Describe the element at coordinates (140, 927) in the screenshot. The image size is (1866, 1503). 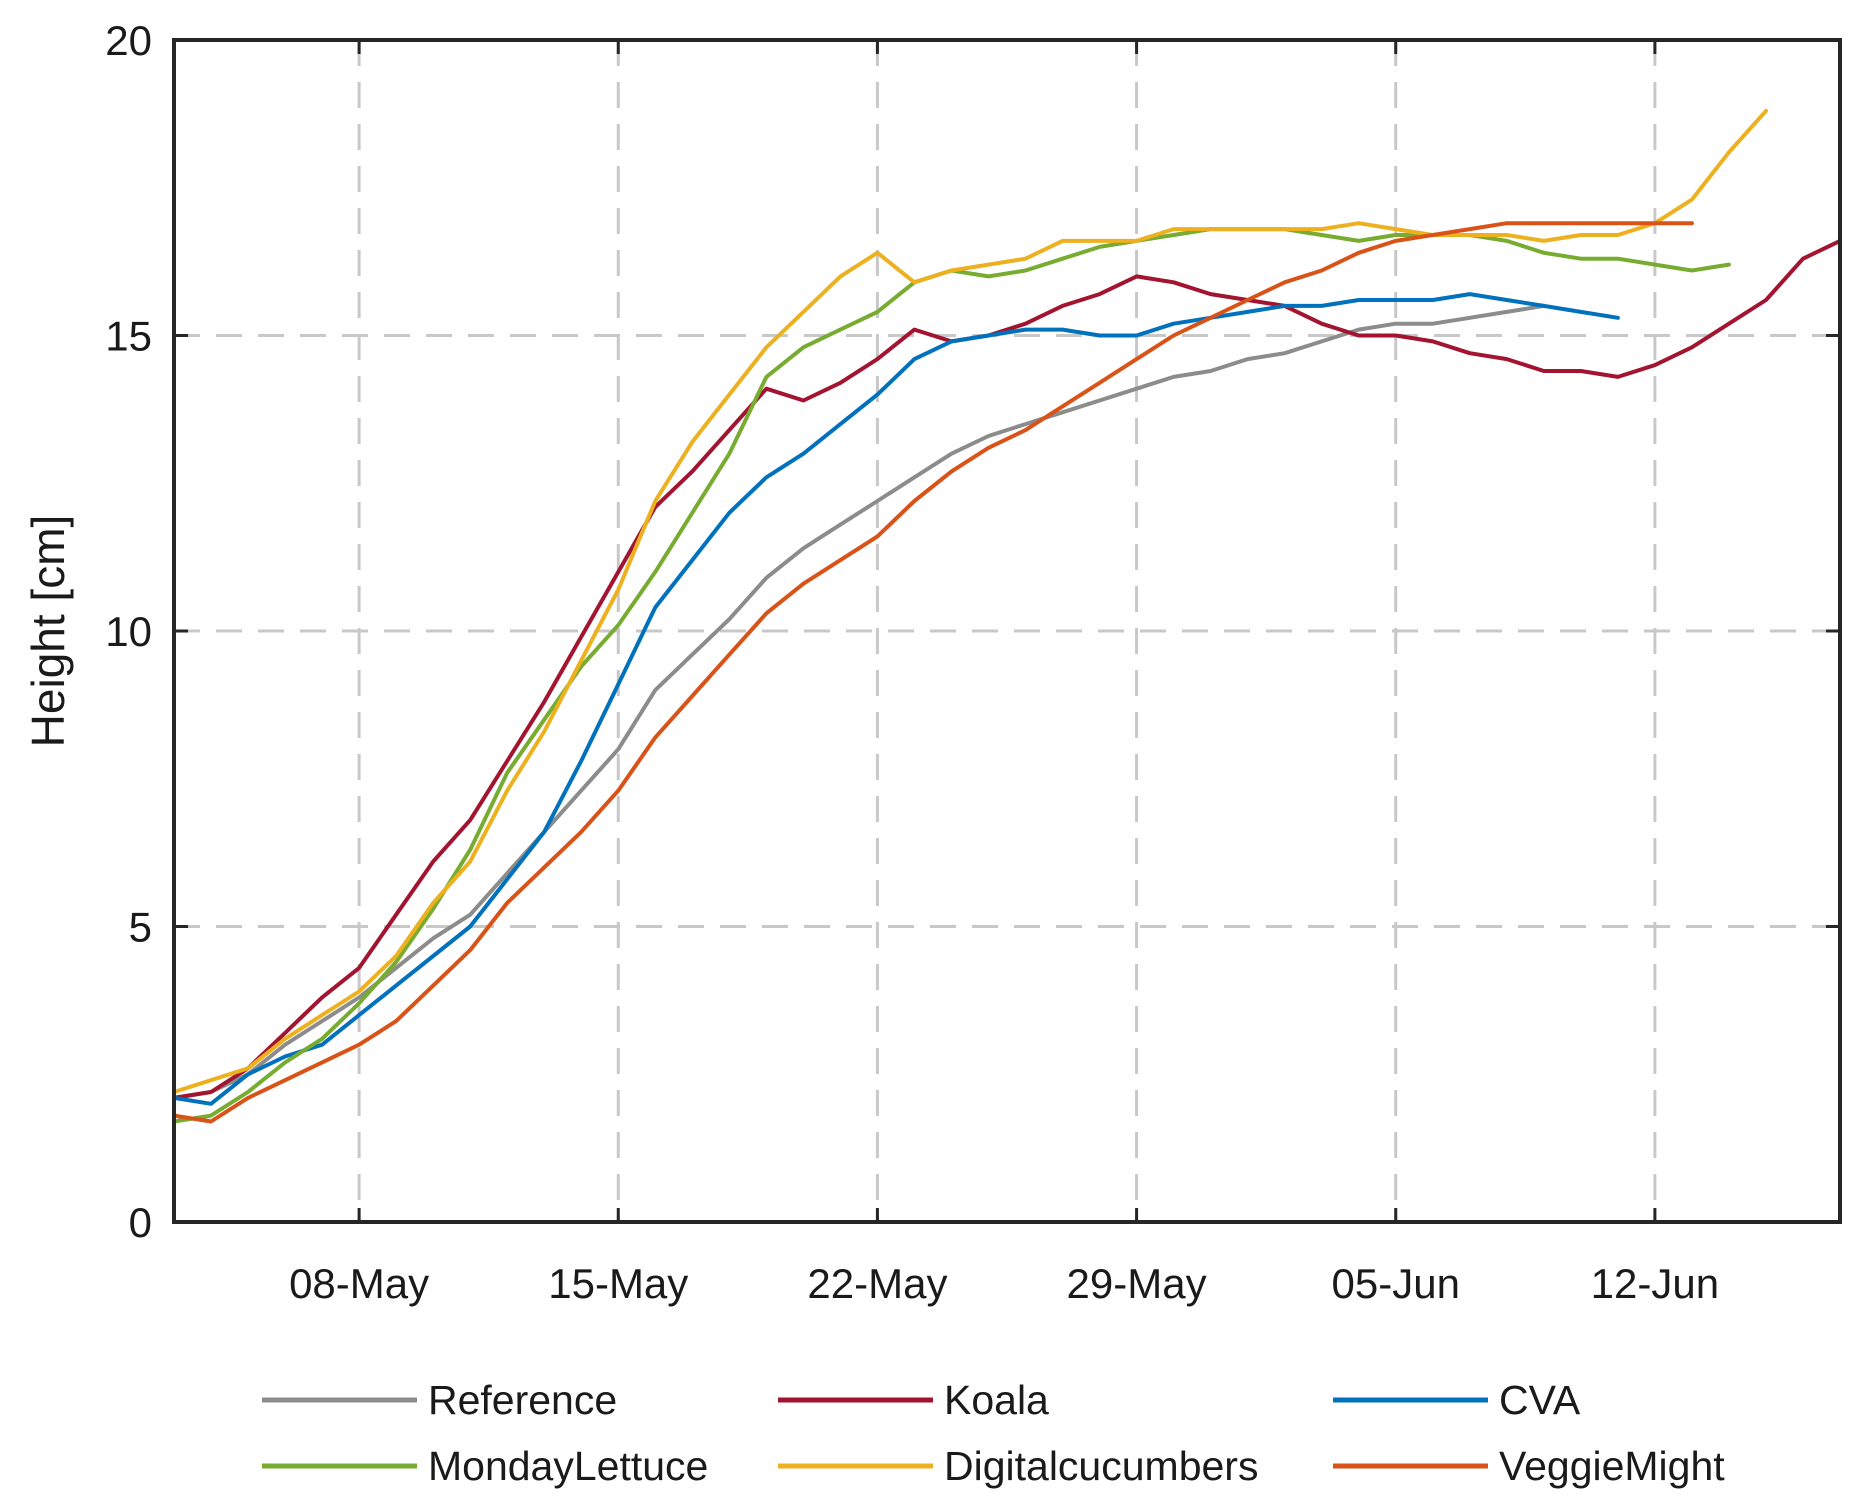
I see `y-tick-label: 5` at that location.